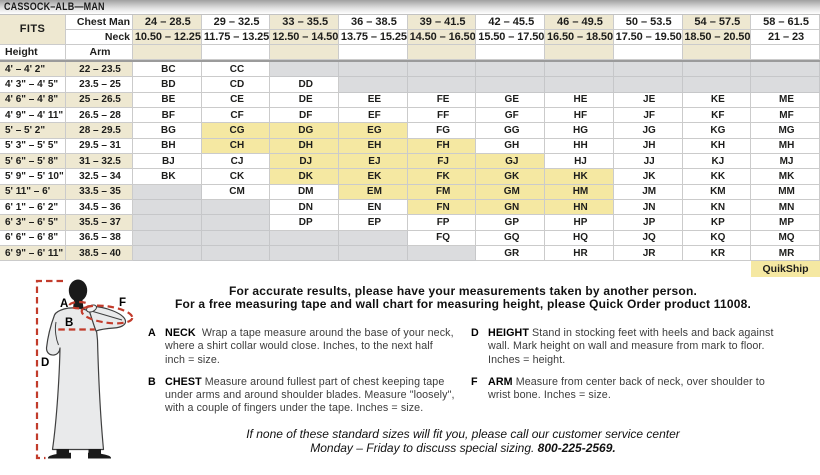 The width and height of the screenshot is (820, 475). I want to click on svg-text: F, so click(122, 303).